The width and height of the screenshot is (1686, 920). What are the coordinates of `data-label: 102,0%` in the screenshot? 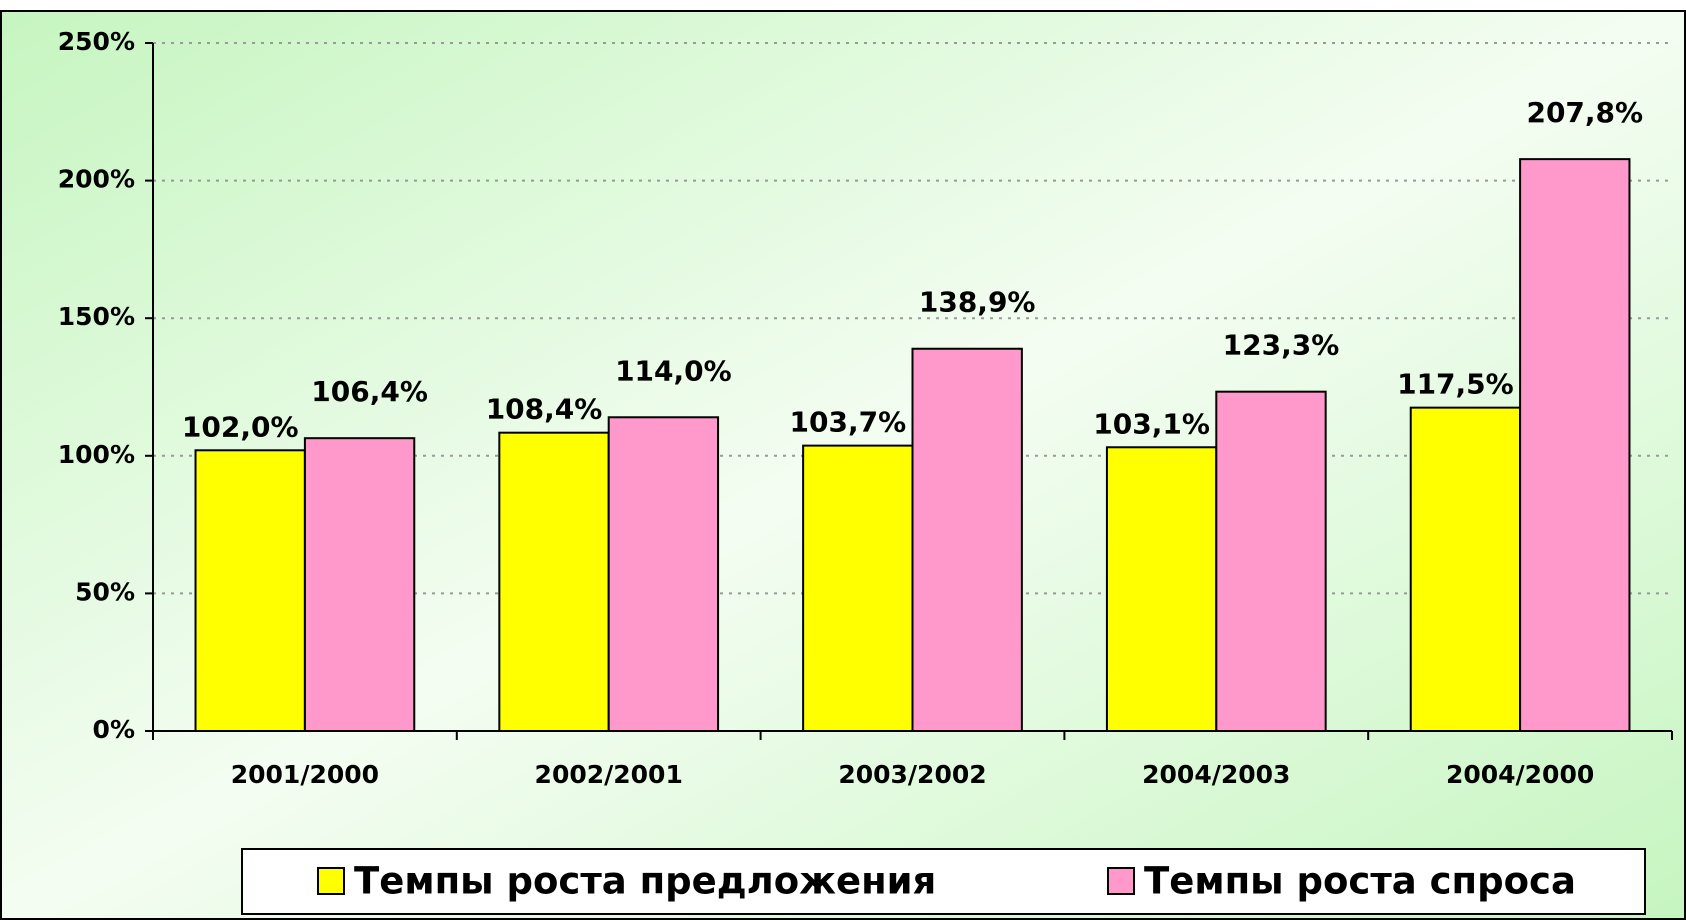 It's located at (240, 426).